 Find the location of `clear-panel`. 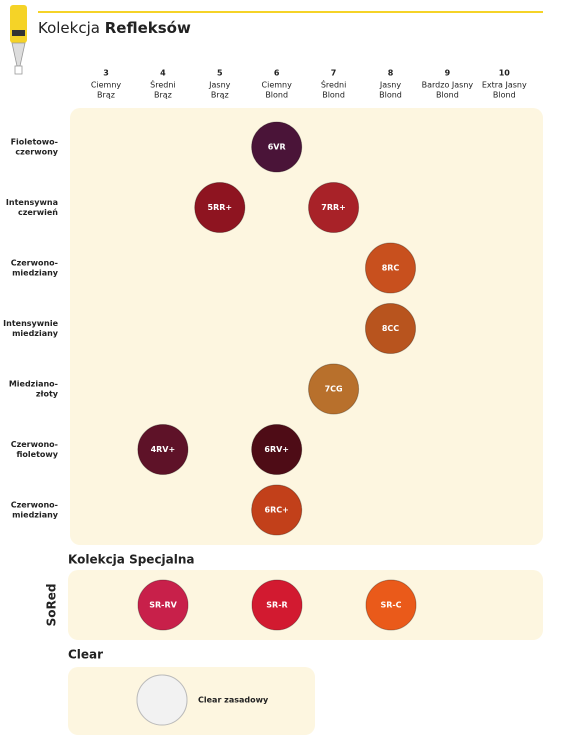

clear-panel is located at coordinates (191, 701).